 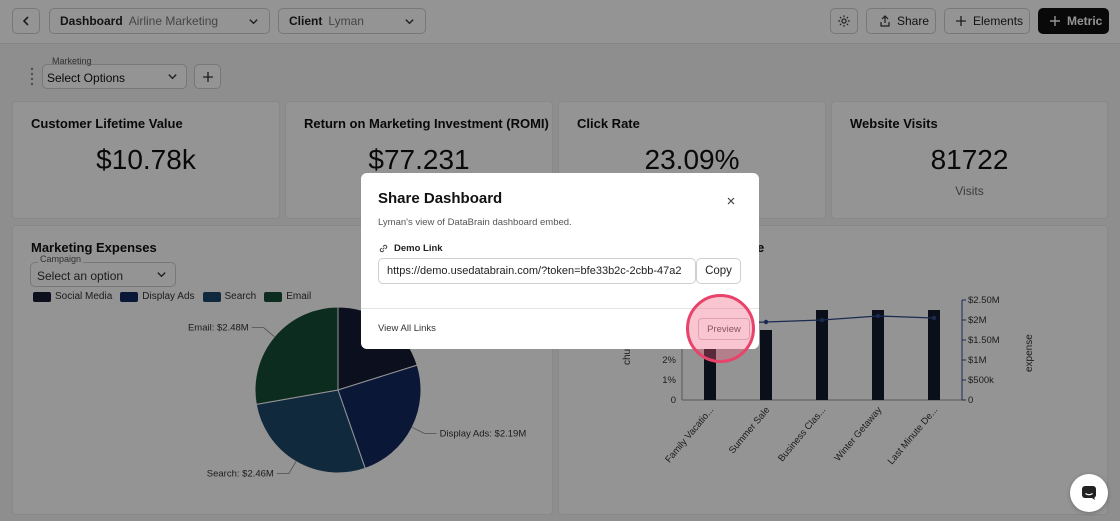 I want to click on pie-data-label: Display Ads: $2.19M, so click(x=483, y=434).